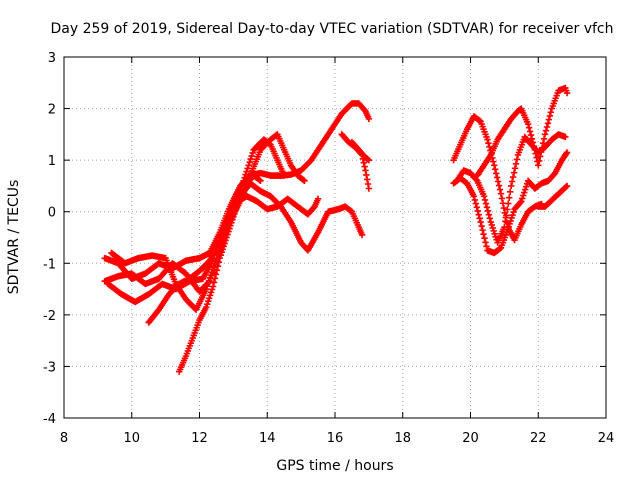 The height and width of the screenshot is (480, 640). What do you see at coordinates (402, 438) in the screenshot?
I see `x-tick-label: 18` at bounding box center [402, 438].